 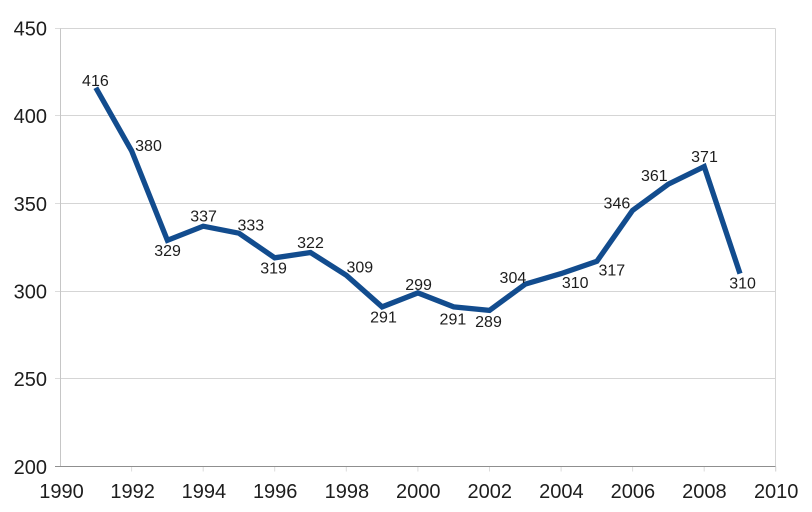 What do you see at coordinates (30, 380) in the screenshot?
I see `svg-text: 250` at bounding box center [30, 380].